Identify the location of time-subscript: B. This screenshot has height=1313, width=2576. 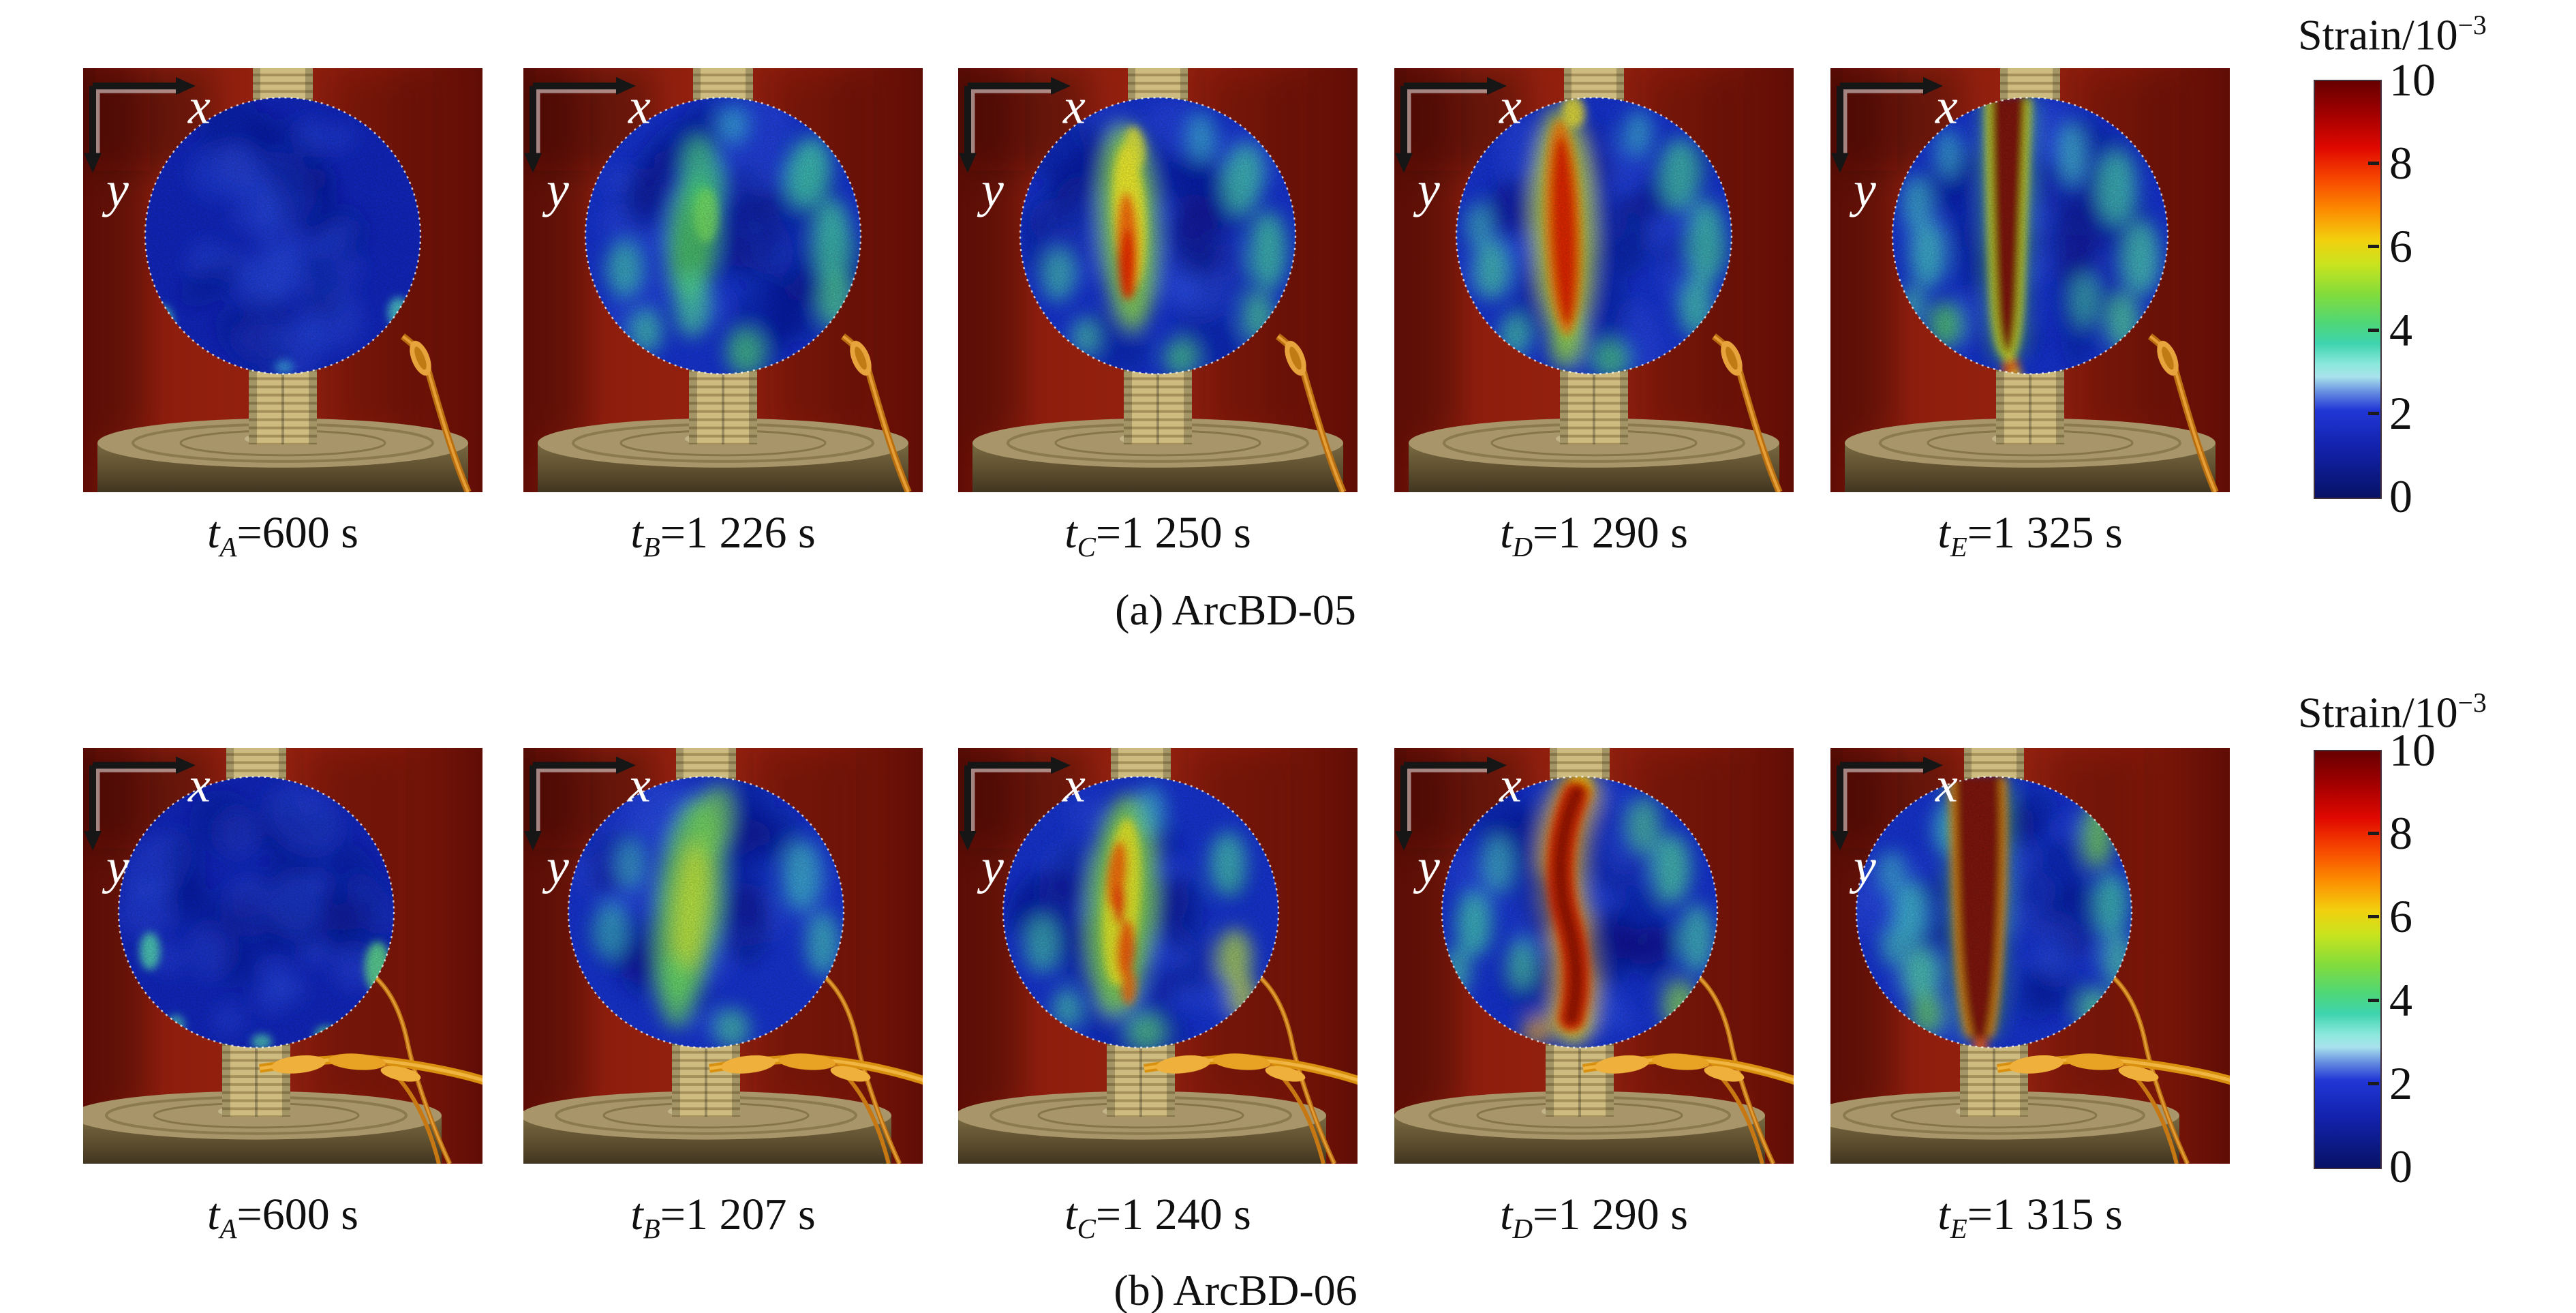
(651, 1229).